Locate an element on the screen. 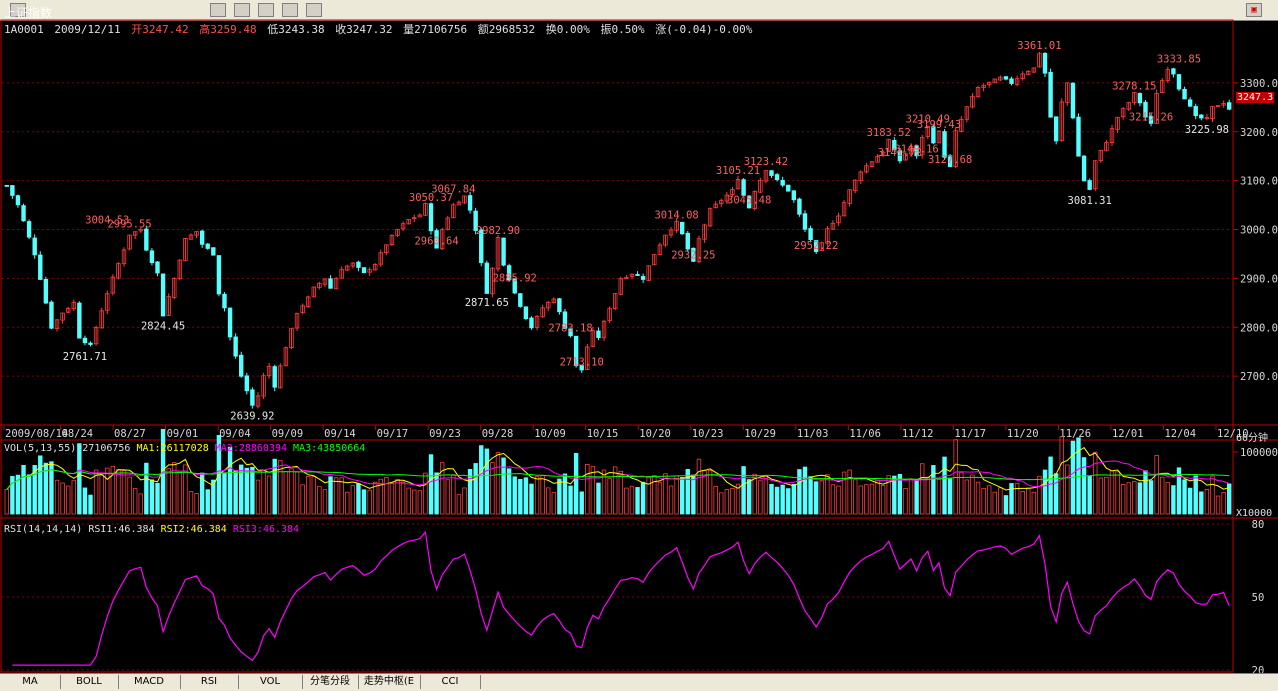  peak-label: 3123.42 is located at coordinates (766, 162).